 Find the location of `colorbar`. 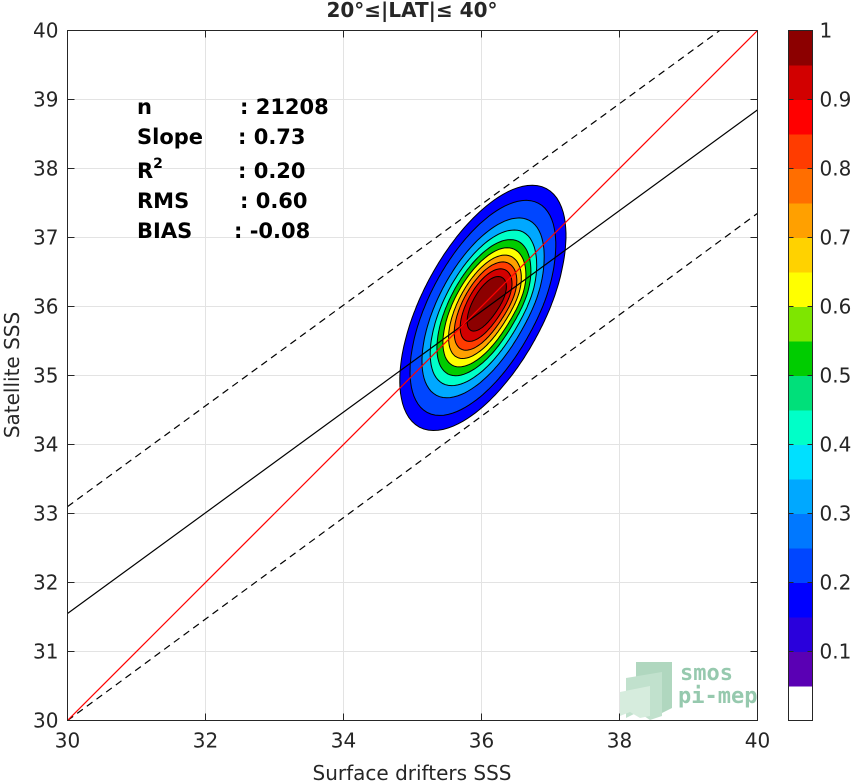

colorbar is located at coordinates (800, 375).